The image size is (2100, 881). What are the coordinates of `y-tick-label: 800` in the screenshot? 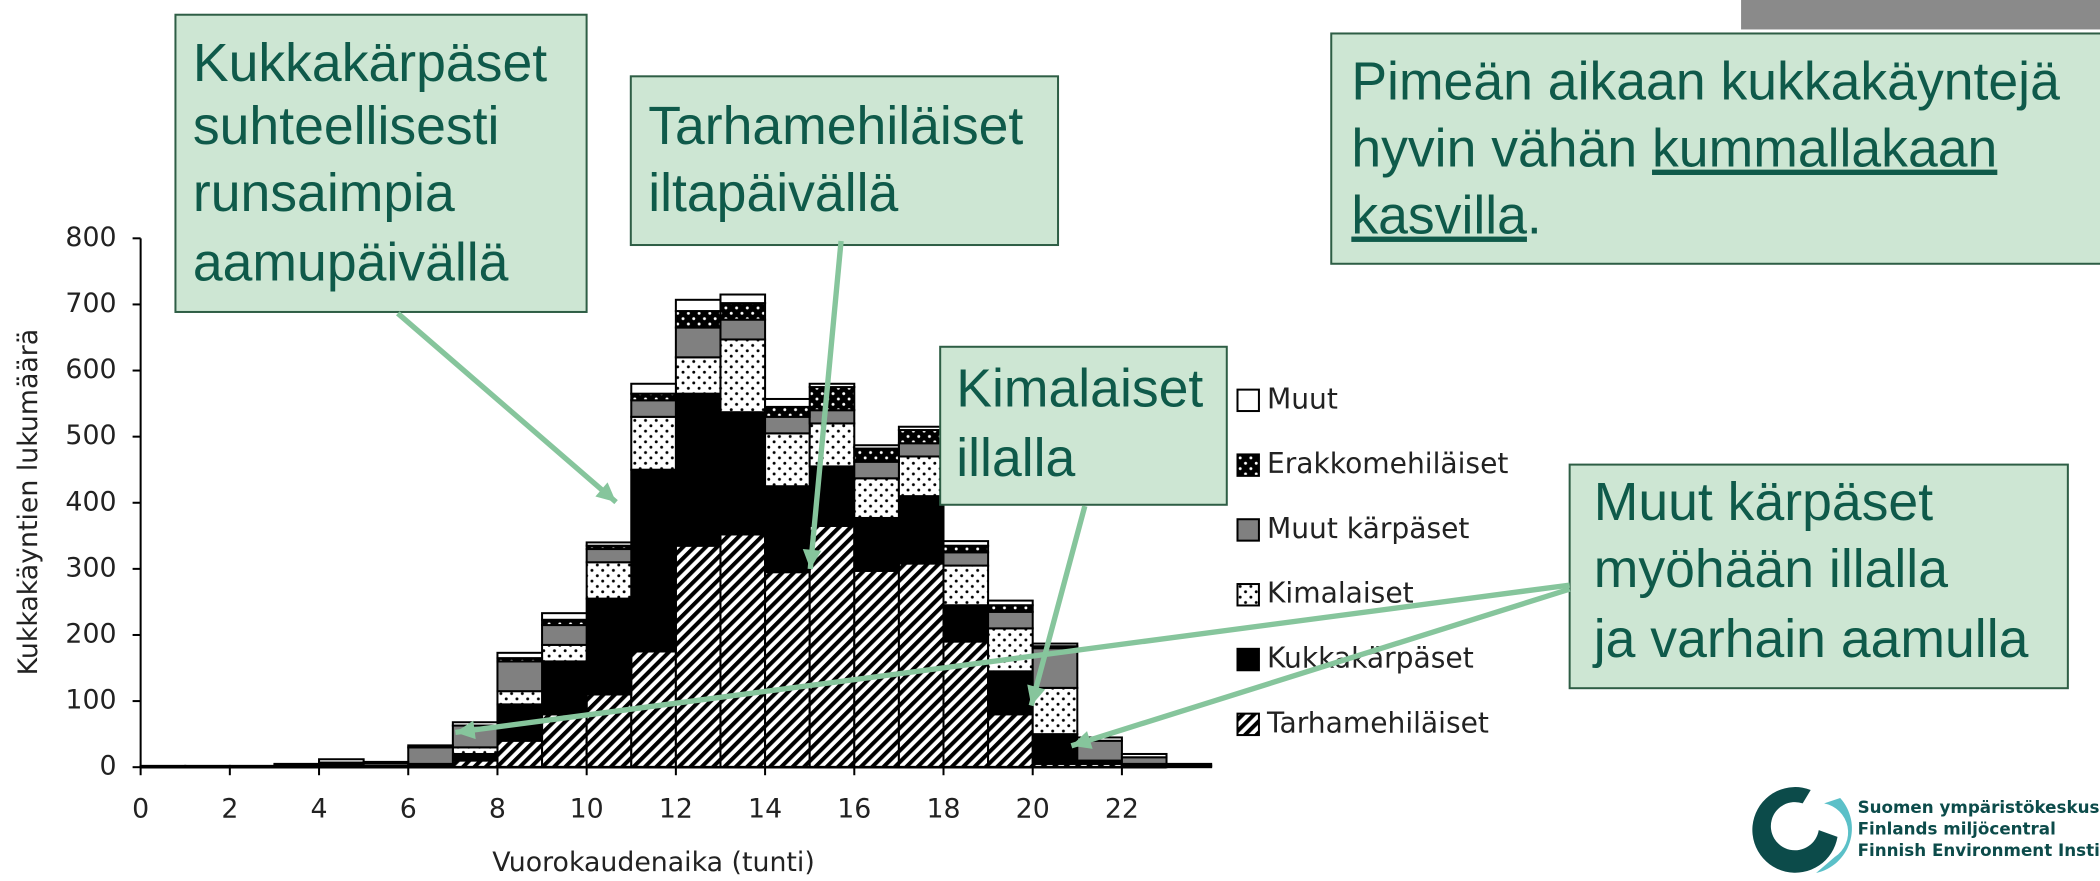 It's located at (90, 237).